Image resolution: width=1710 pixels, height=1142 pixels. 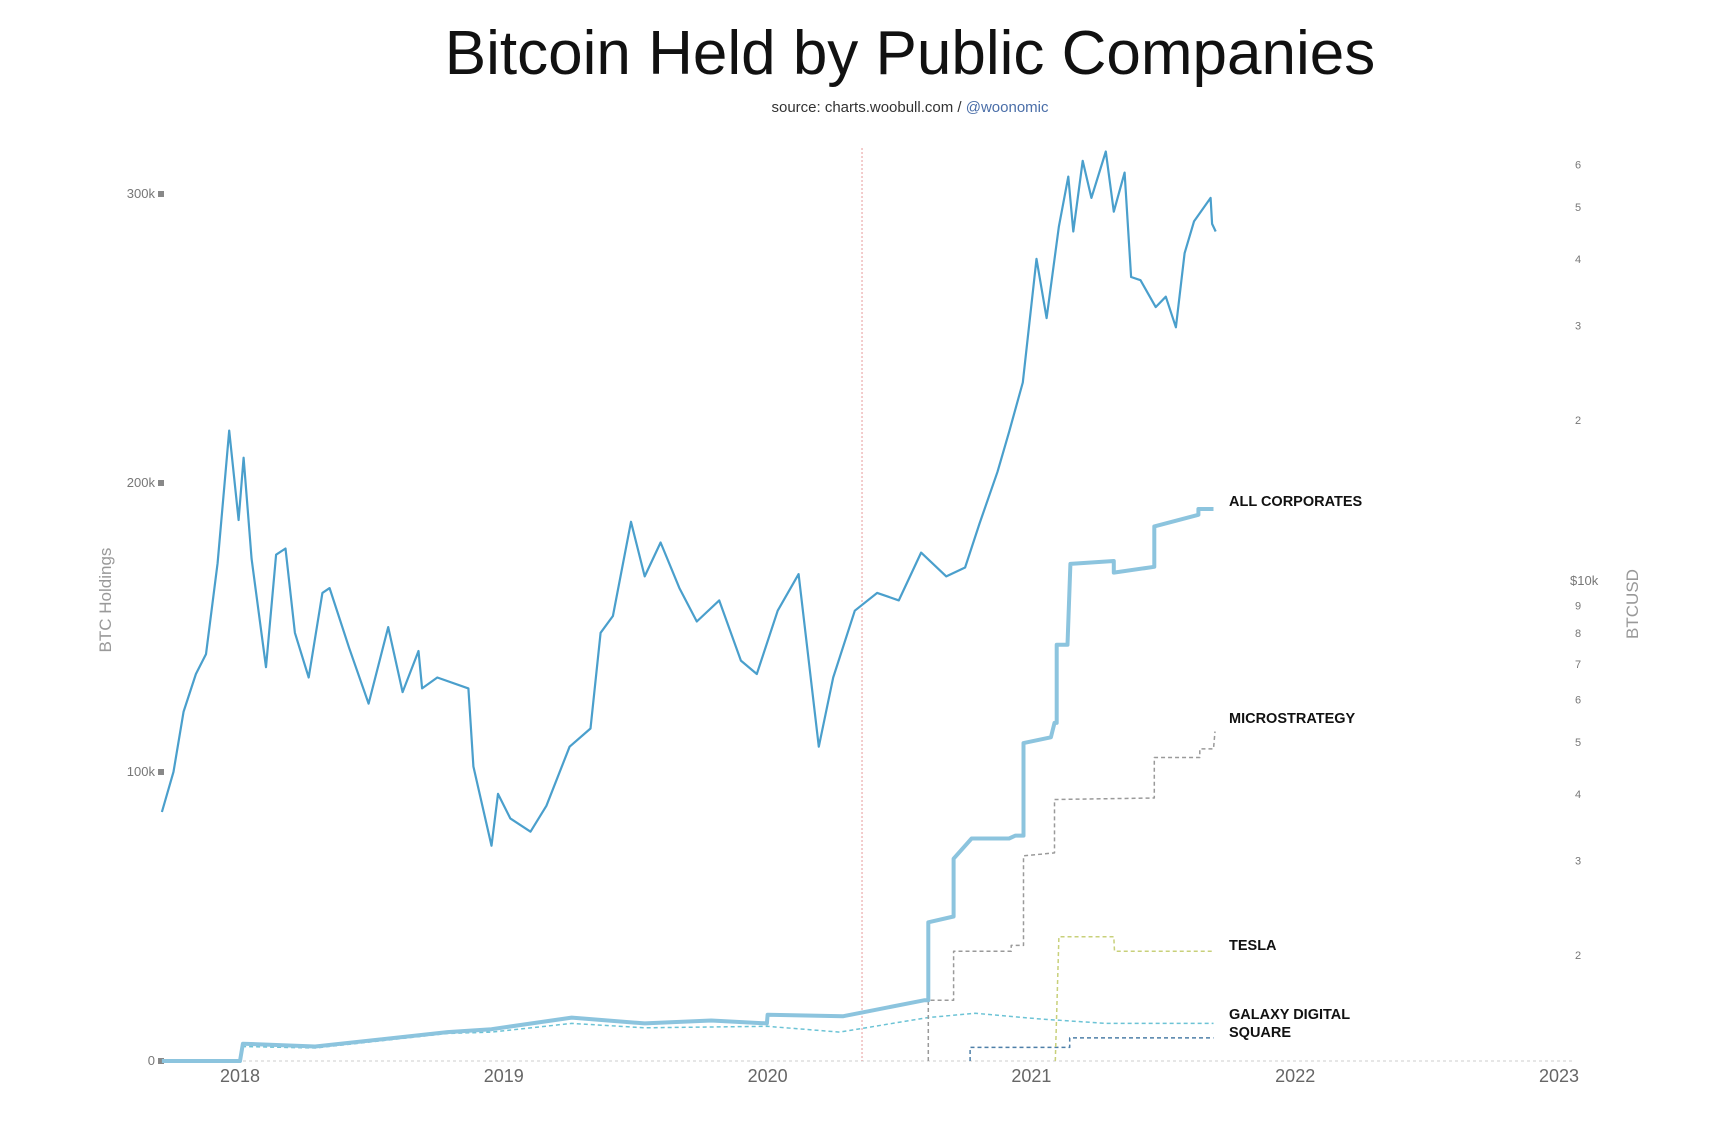 I want to click on y-tick-label: 300k, so click(x=141, y=193).